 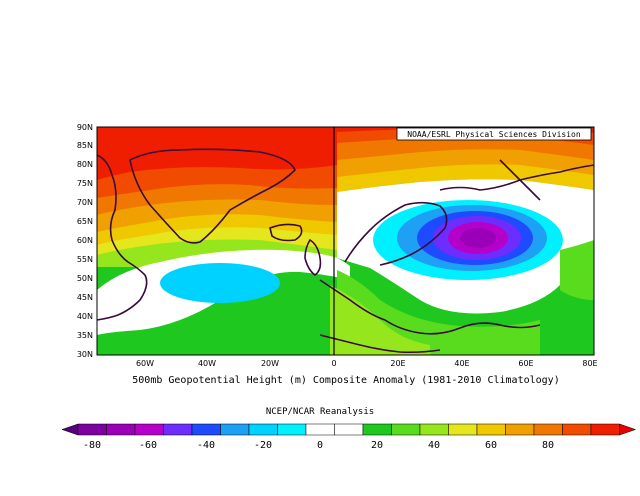 What do you see at coordinates (367, 363) in the screenshot?
I see `lon-axis: 60W 40W 20W 0 20E 40E 60E 80E` at bounding box center [367, 363].